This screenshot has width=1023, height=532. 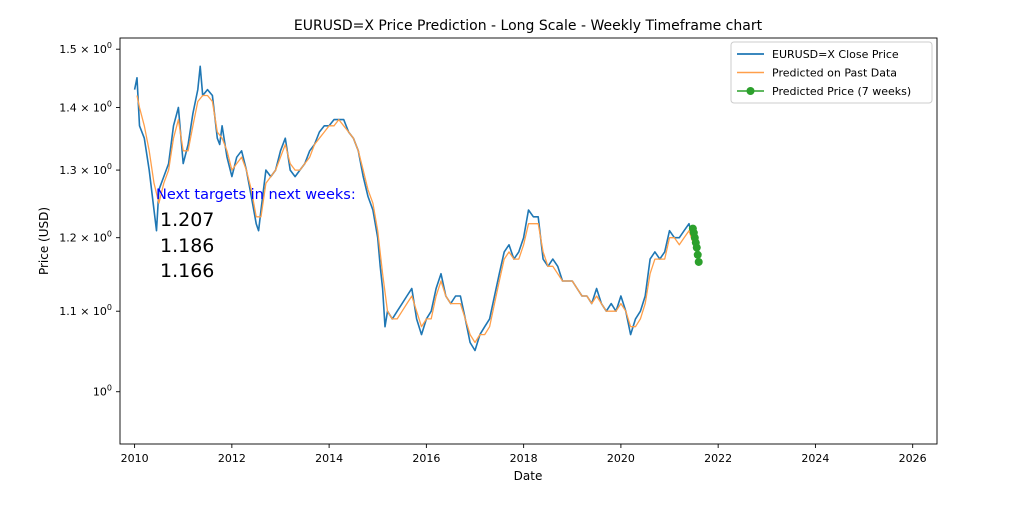 What do you see at coordinates (44, 241) in the screenshot?
I see `y-axis-label: Price (USD)` at bounding box center [44, 241].